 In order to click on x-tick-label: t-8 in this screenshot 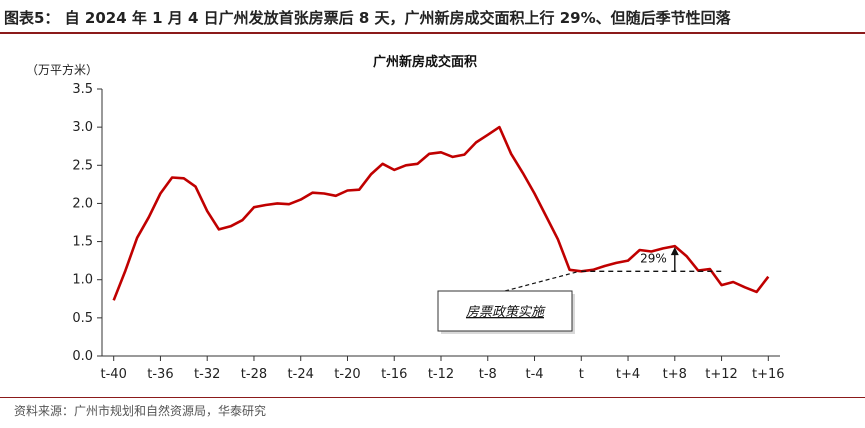, I will do `click(488, 374)`.